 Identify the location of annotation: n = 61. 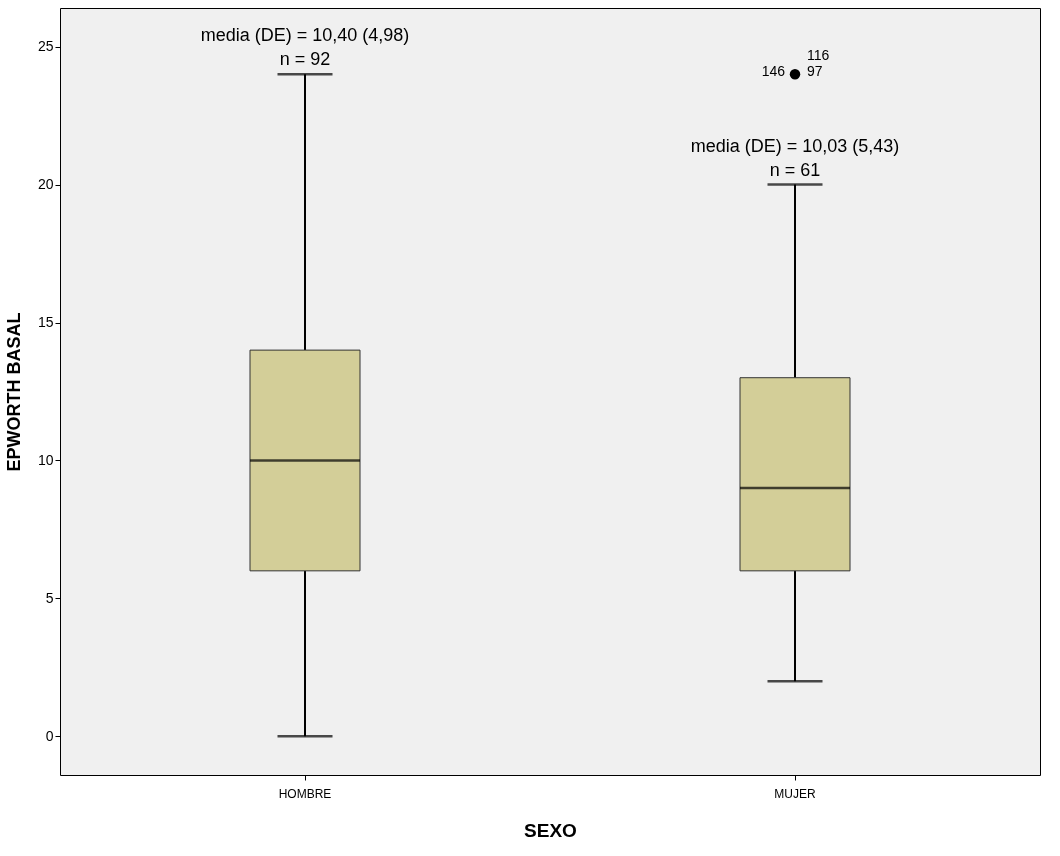
(795, 169).